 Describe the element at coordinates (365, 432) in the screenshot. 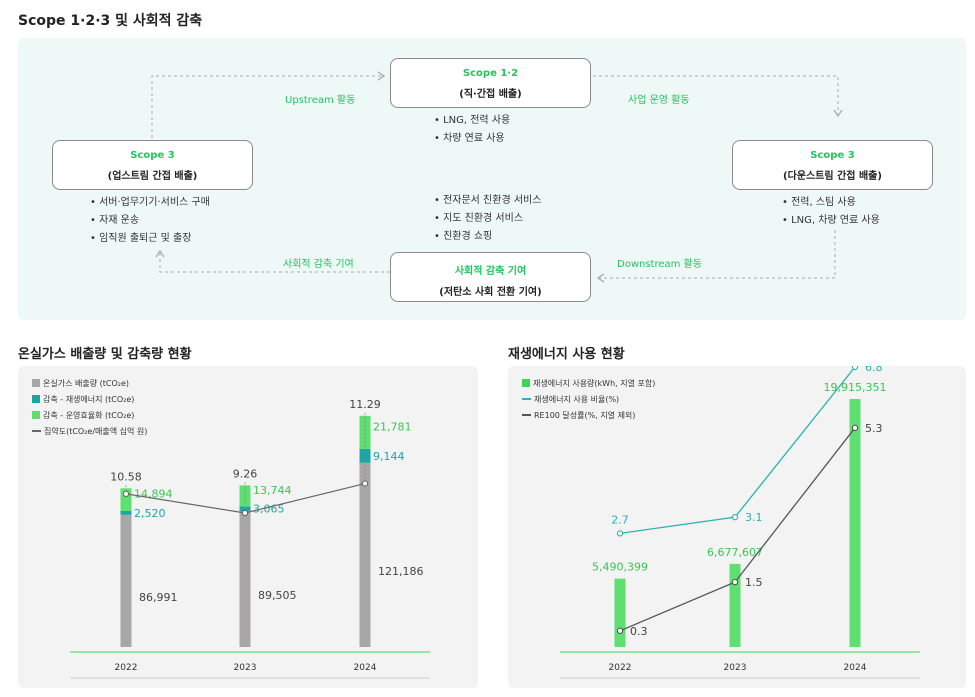

I see `bar-reduction-efficiency` at that location.